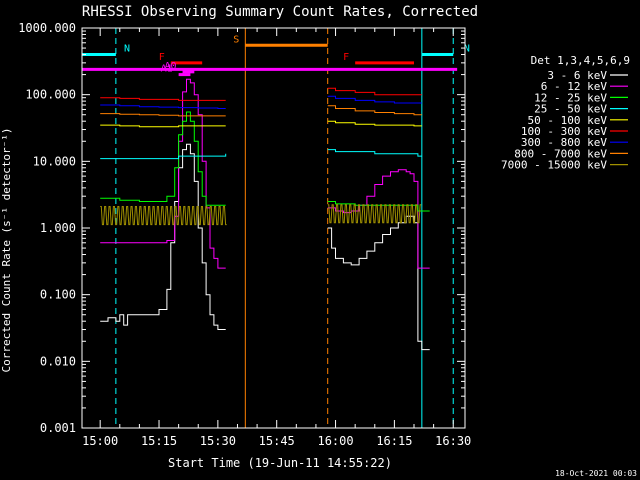 The image size is (640, 480). What do you see at coordinates (218, 441) in the screenshot?
I see `x-tick-label-3: 15:30` at bounding box center [218, 441].